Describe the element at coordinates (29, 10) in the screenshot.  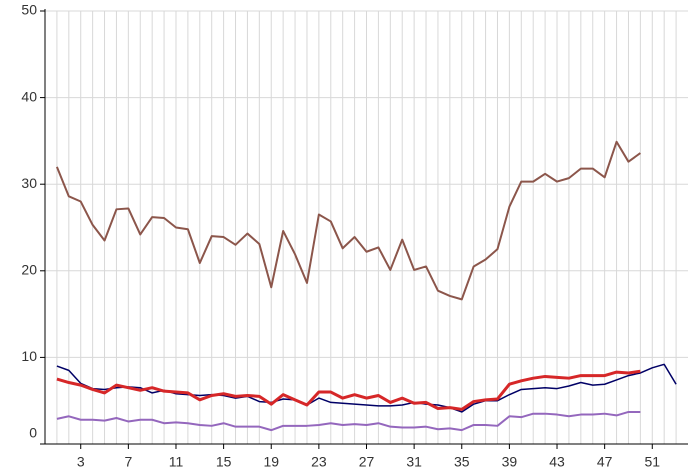
I see `y-tick-label: 50` at that location.